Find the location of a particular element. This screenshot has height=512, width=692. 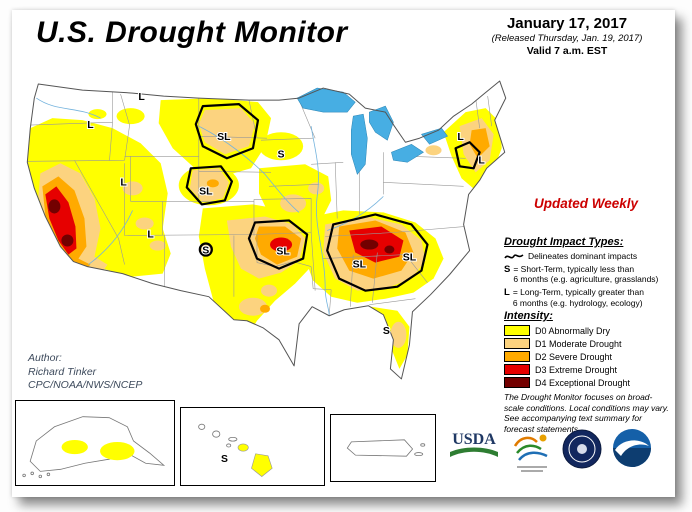

impact-outline-northern-plains is located at coordinates (227, 131).